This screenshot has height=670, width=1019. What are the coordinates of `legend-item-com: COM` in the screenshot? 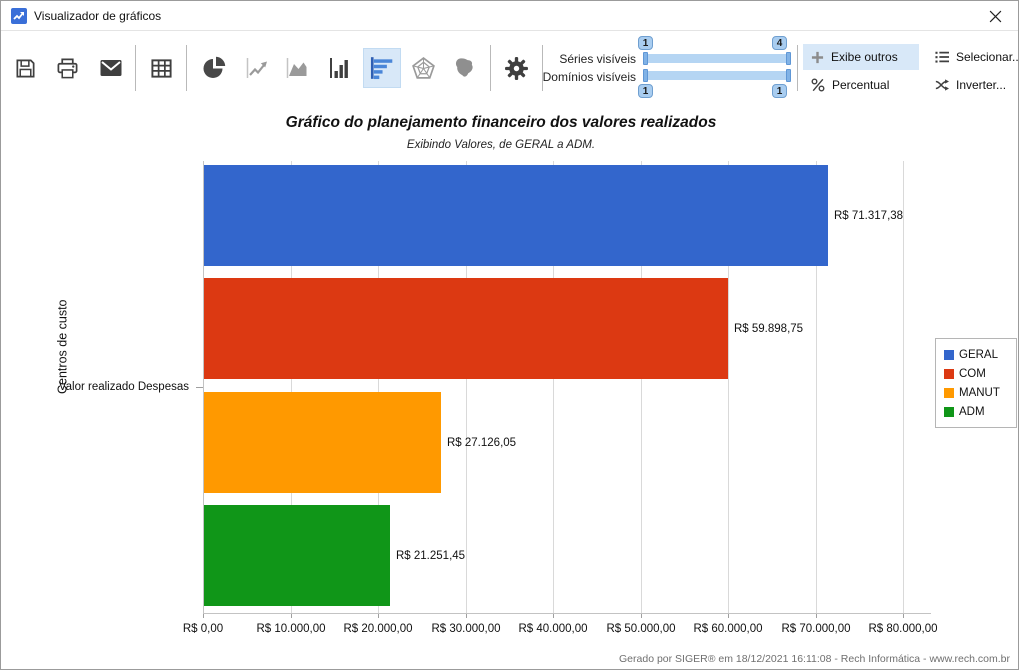 It's located at (980, 373).